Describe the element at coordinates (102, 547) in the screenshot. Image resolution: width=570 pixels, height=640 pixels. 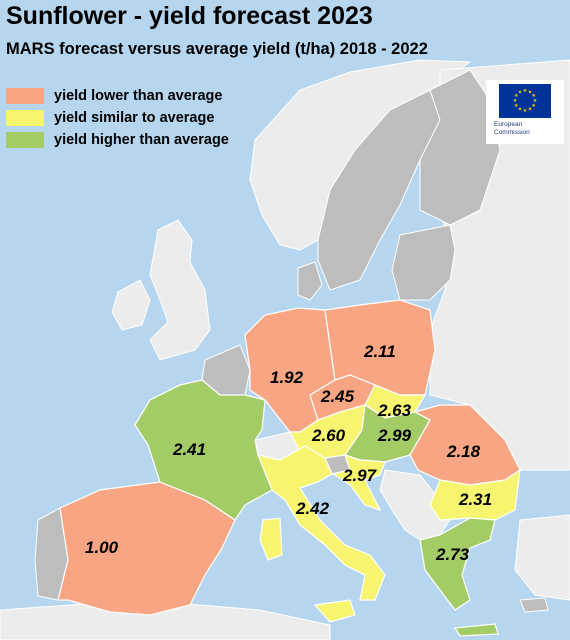
I see `value-label-spain: 1.00` at that location.